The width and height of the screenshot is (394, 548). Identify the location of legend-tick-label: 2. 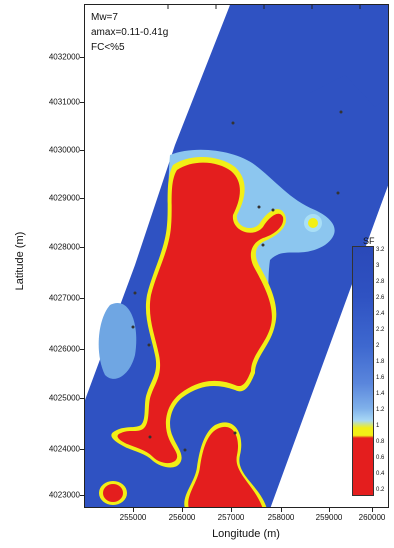
(378, 346).